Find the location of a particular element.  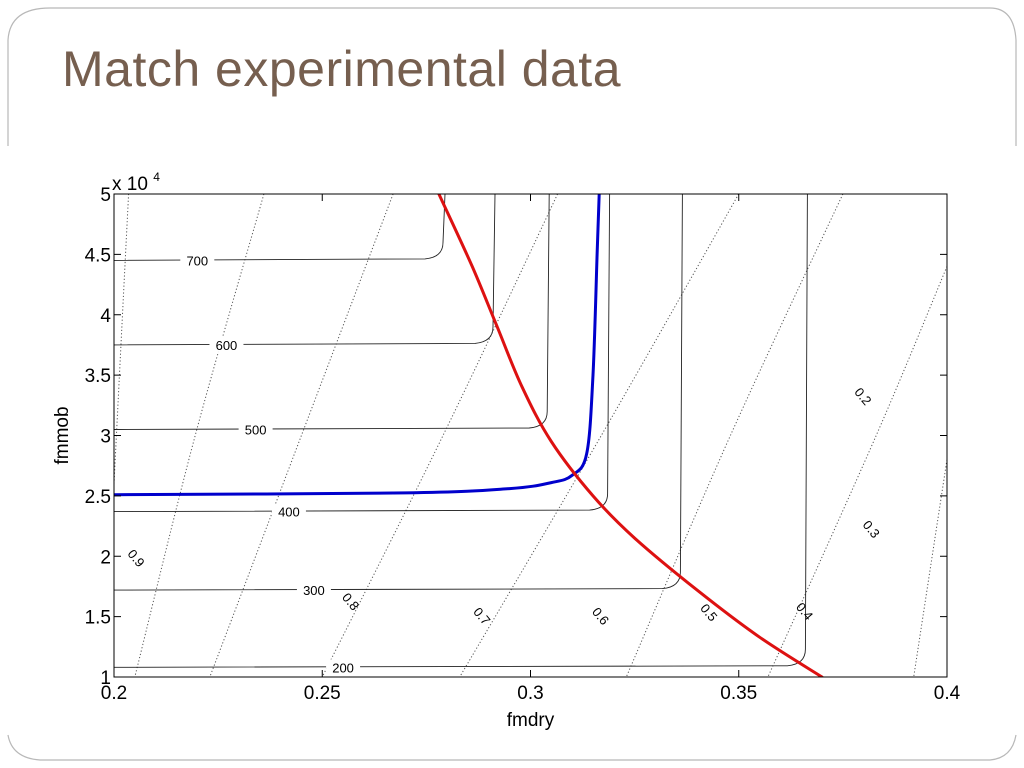

y-tick-label: 5 is located at coordinates (105, 195).